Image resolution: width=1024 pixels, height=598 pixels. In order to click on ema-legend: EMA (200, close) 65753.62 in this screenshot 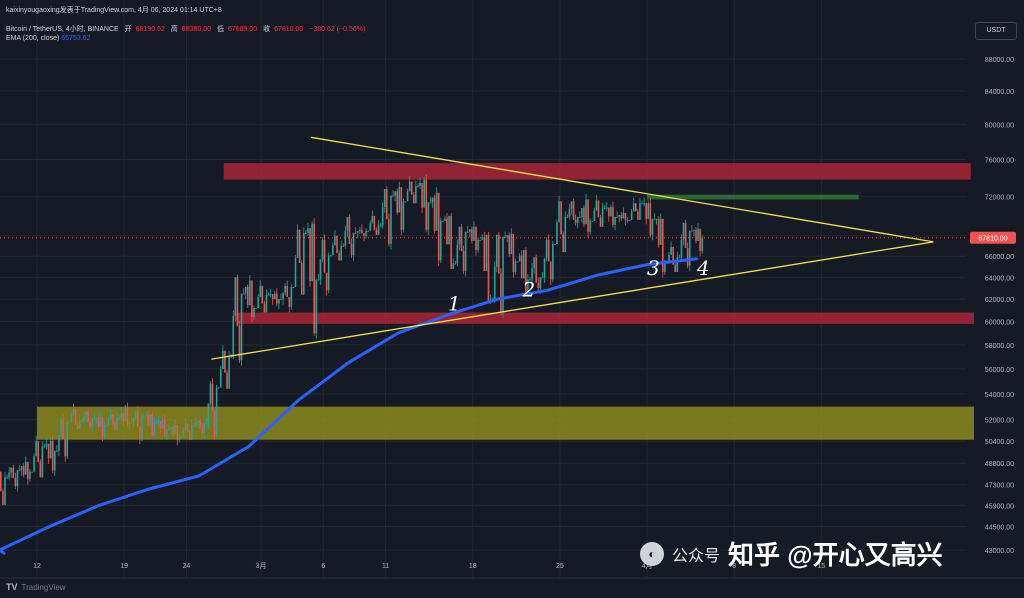, I will do `click(48, 38)`.